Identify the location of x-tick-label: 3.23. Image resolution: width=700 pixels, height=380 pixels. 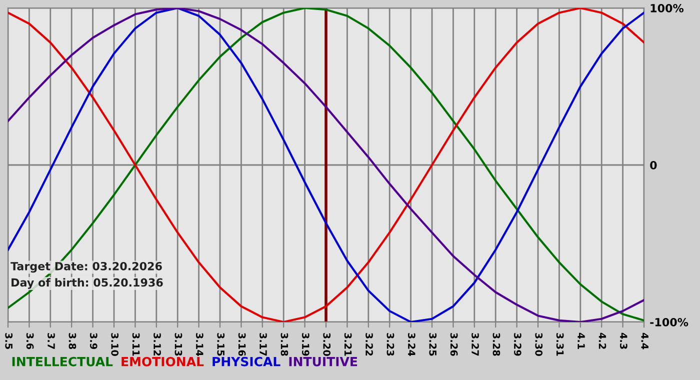
(390, 344).